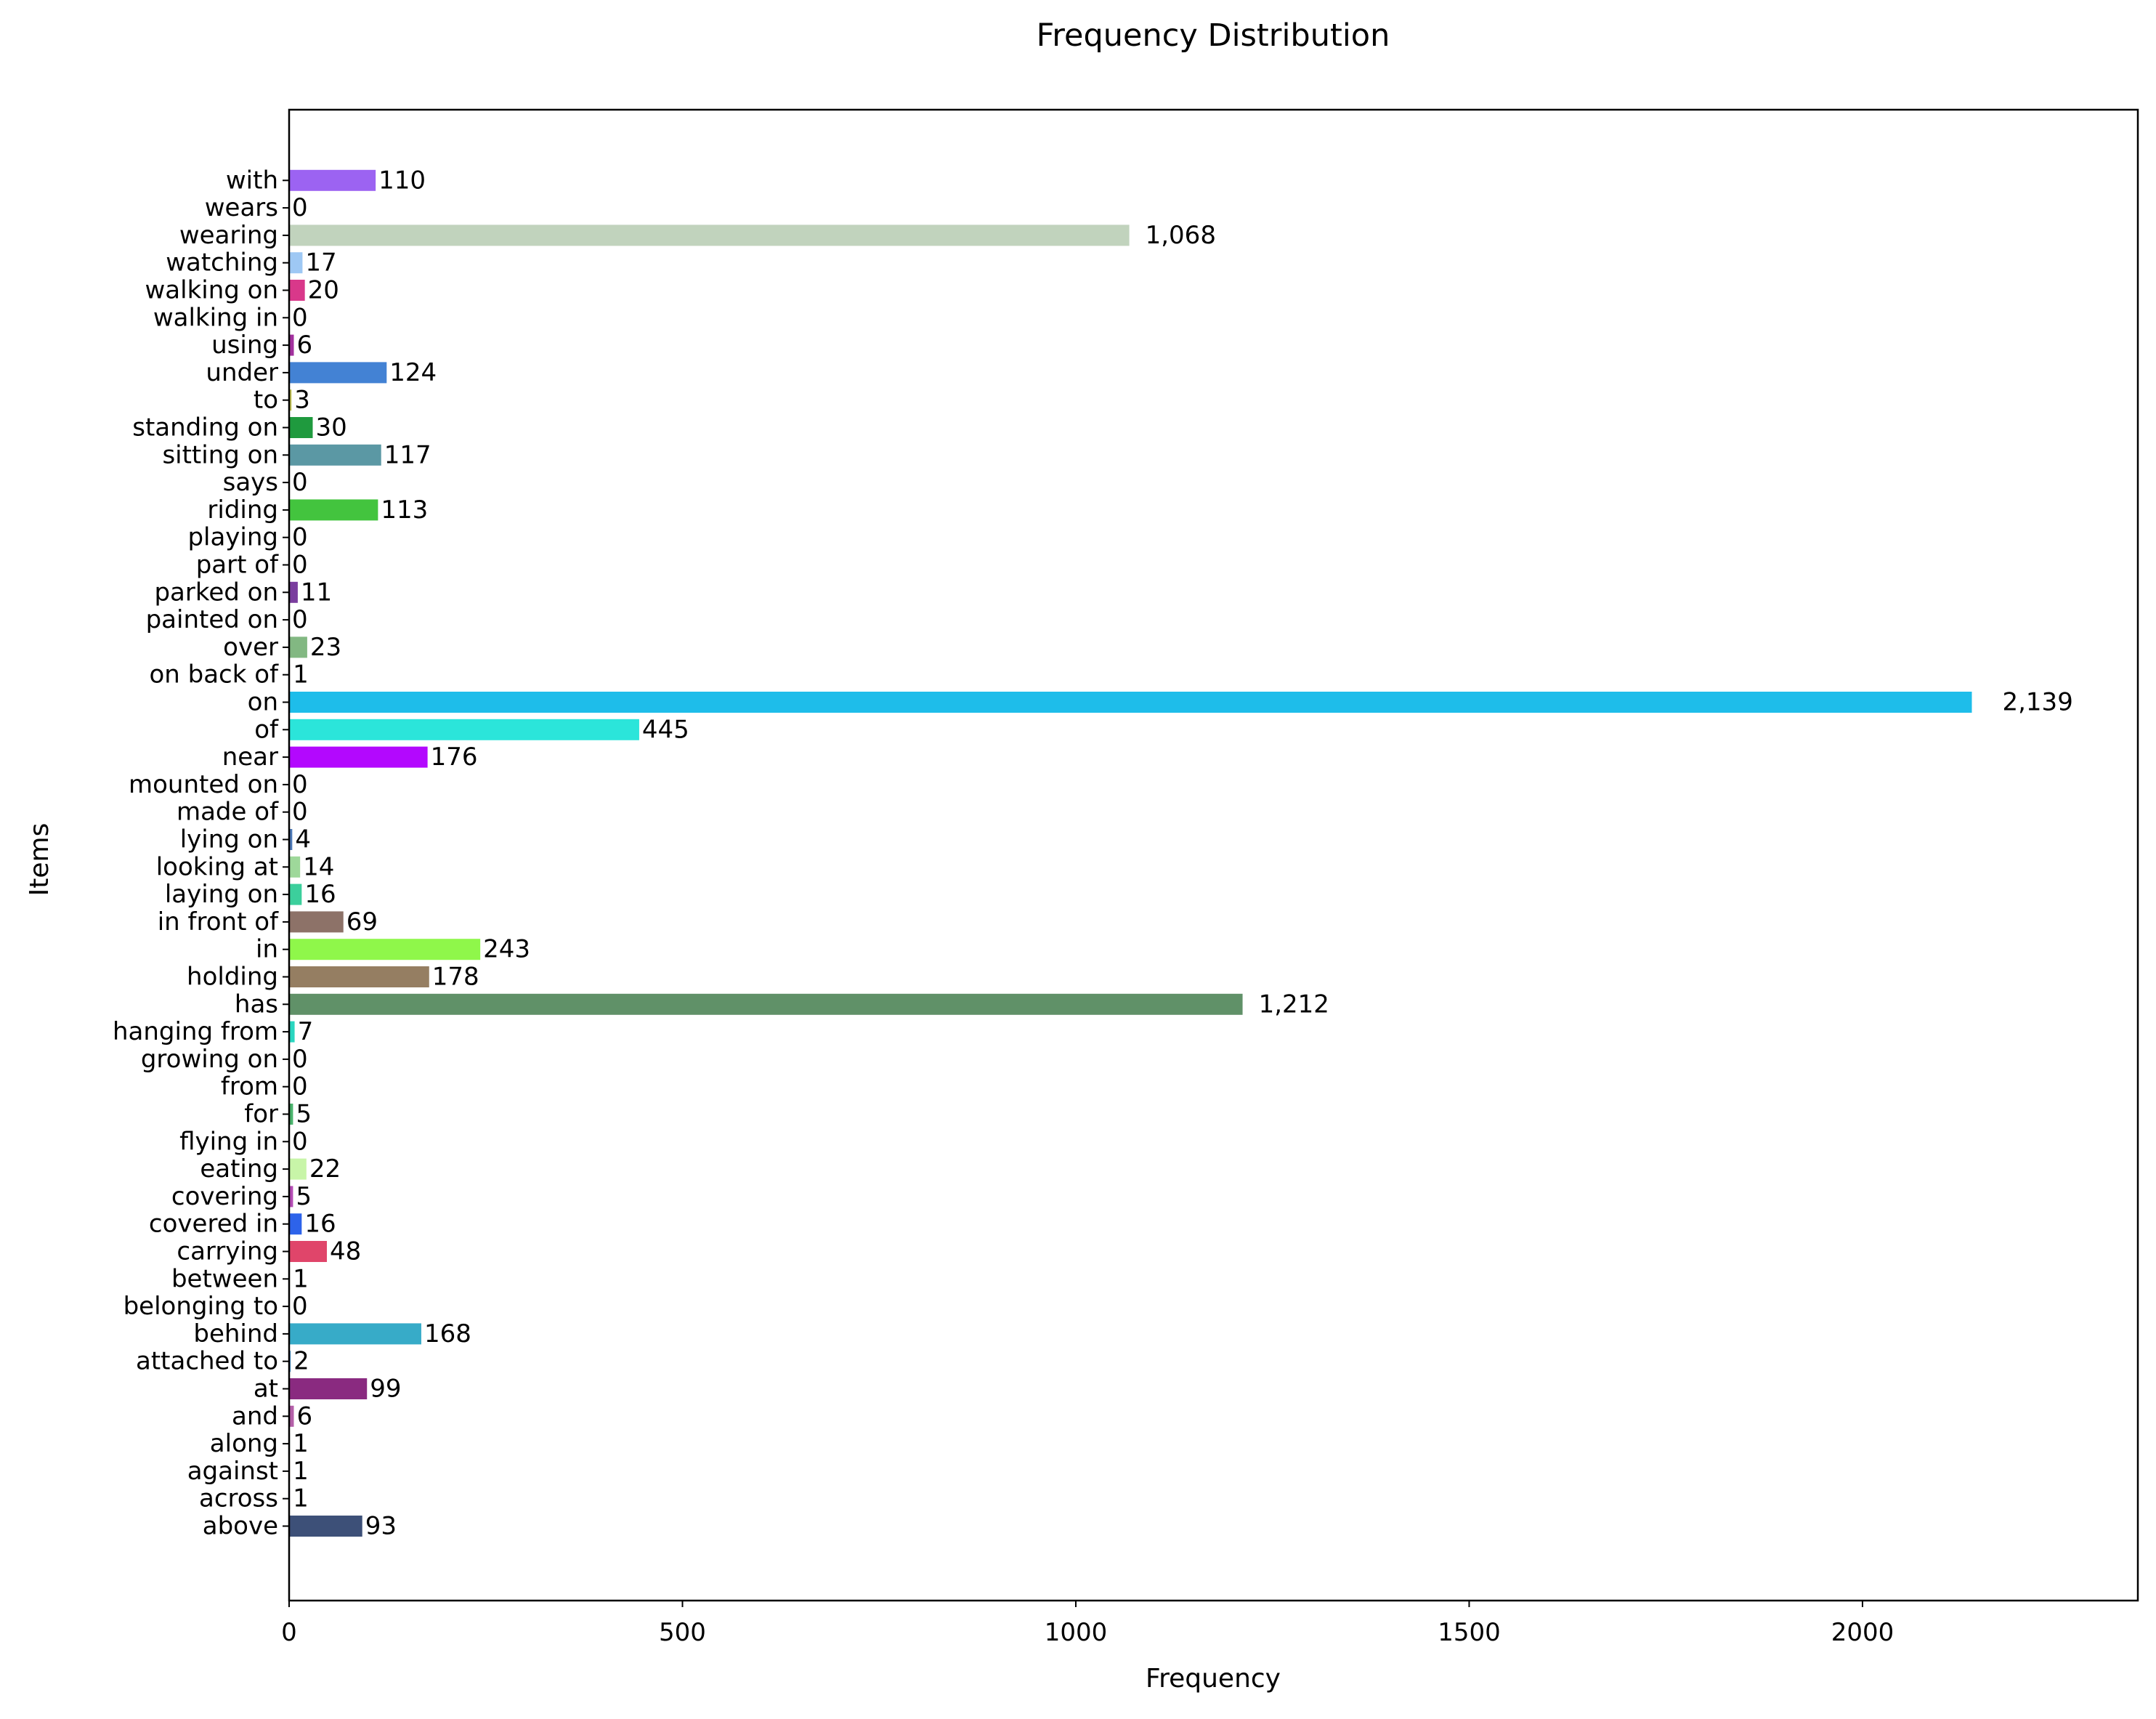  What do you see at coordinates (335, 455) in the screenshot?
I see `bar-sitting-on` at bounding box center [335, 455].